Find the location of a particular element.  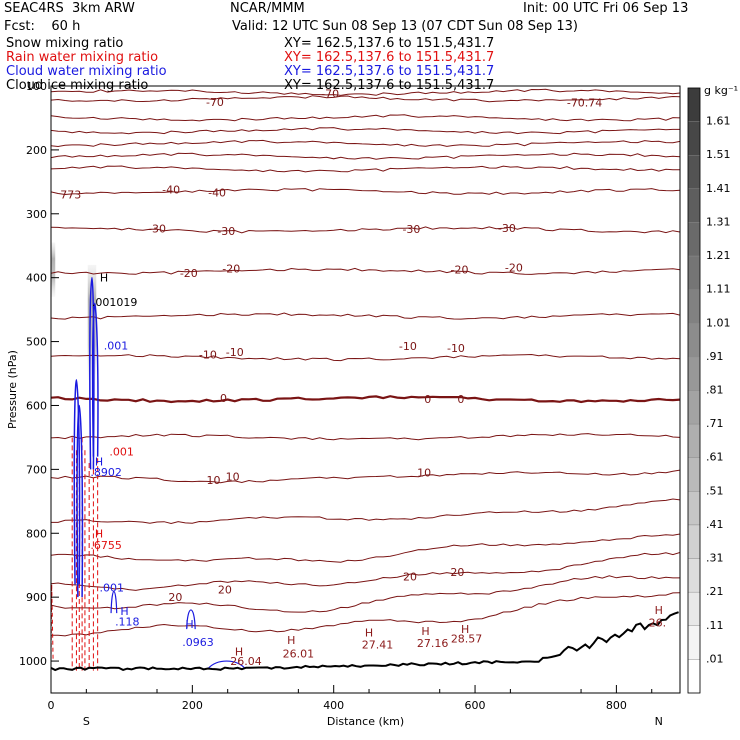

colorbar-label: .81 is located at coordinates (715, 390).